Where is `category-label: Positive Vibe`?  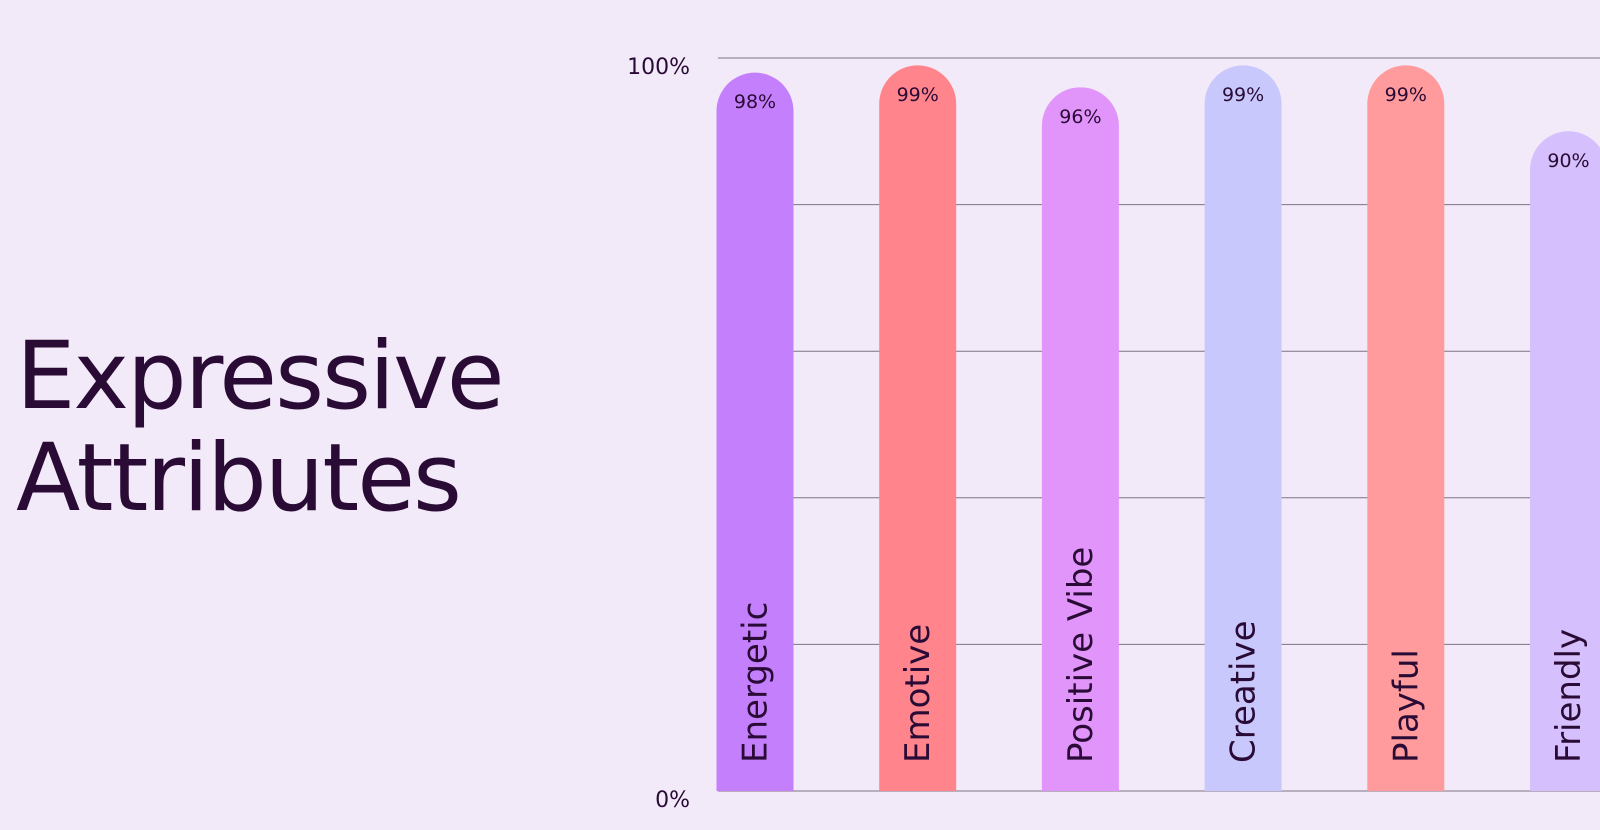
category-label: Positive Vibe is located at coordinates (1081, 655).